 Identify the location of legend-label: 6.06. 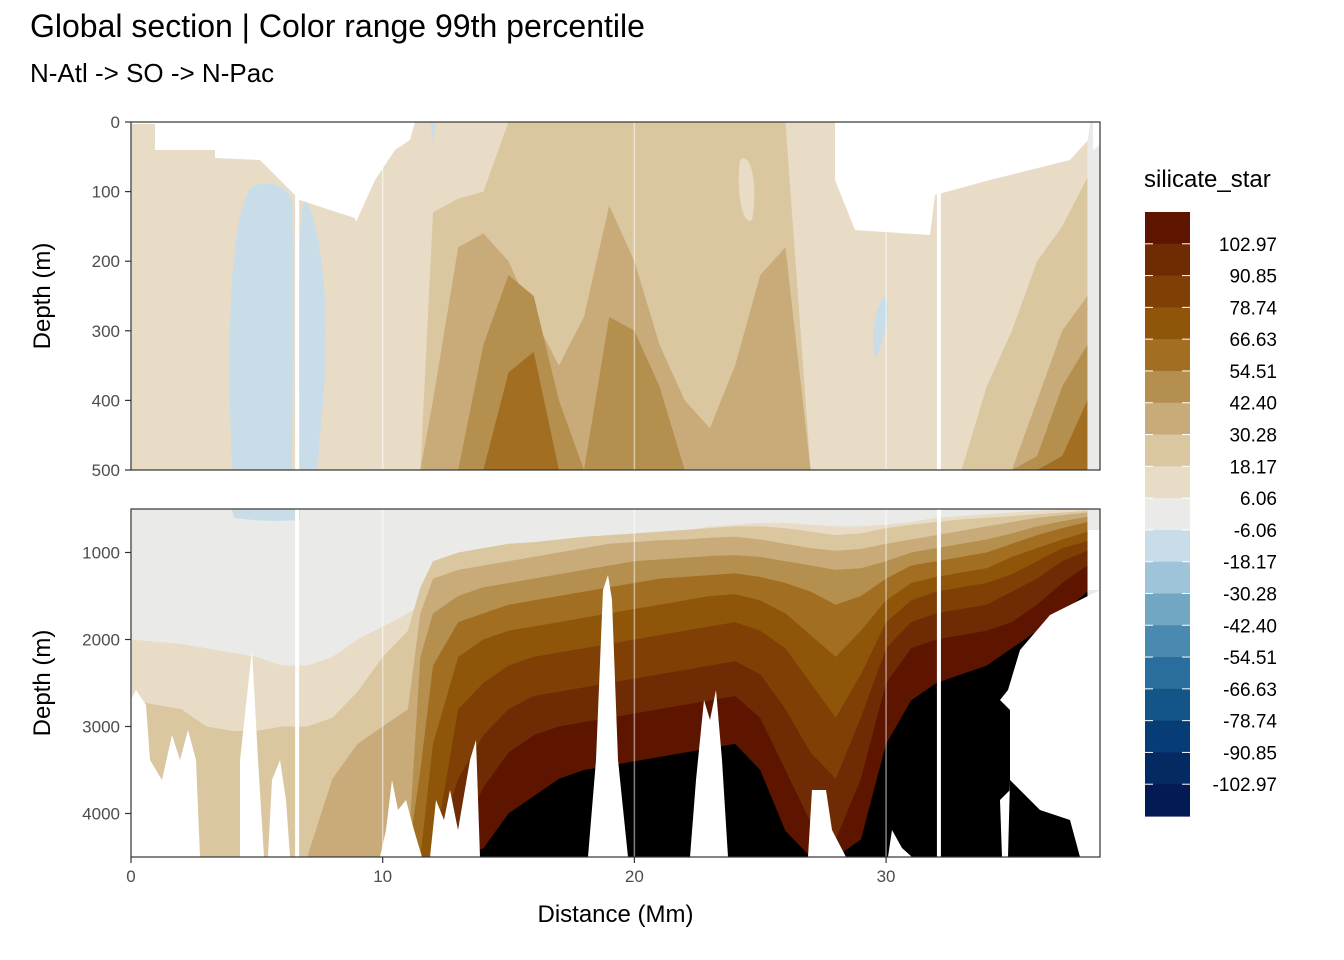
(1258, 499).